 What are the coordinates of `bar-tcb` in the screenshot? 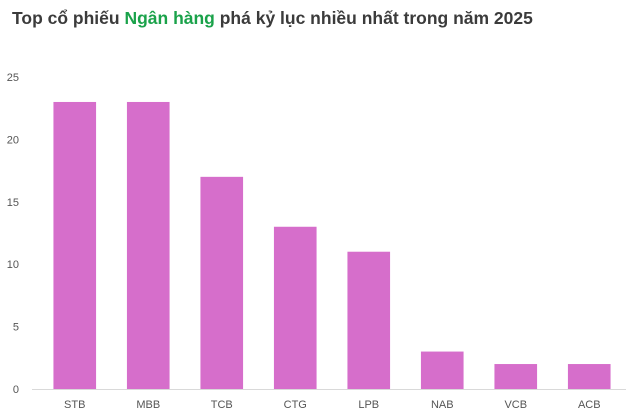 It's located at (222, 282).